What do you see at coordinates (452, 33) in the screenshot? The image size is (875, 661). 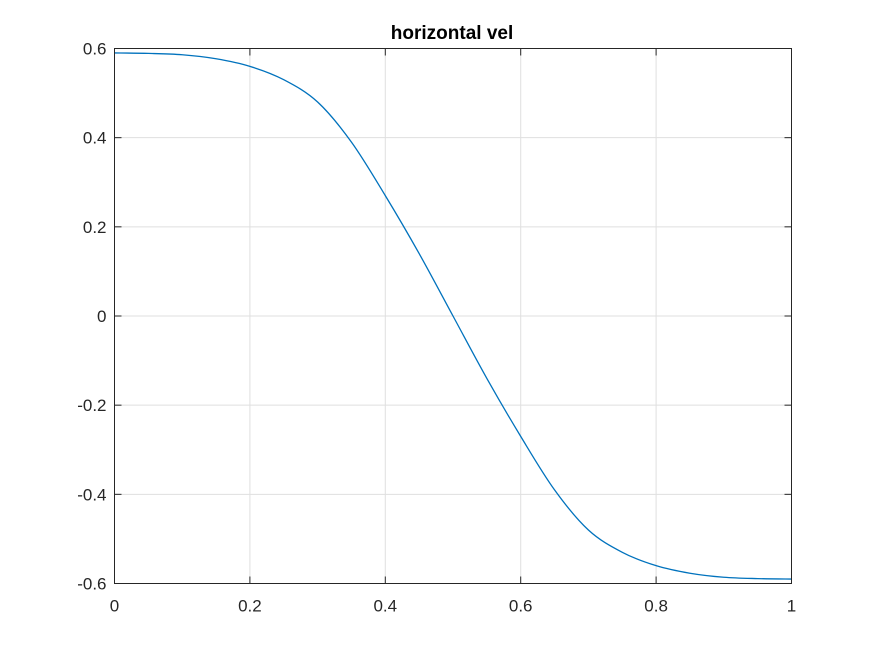 I see `chart-title: horizontal vel` at bounding box center [452, 33].